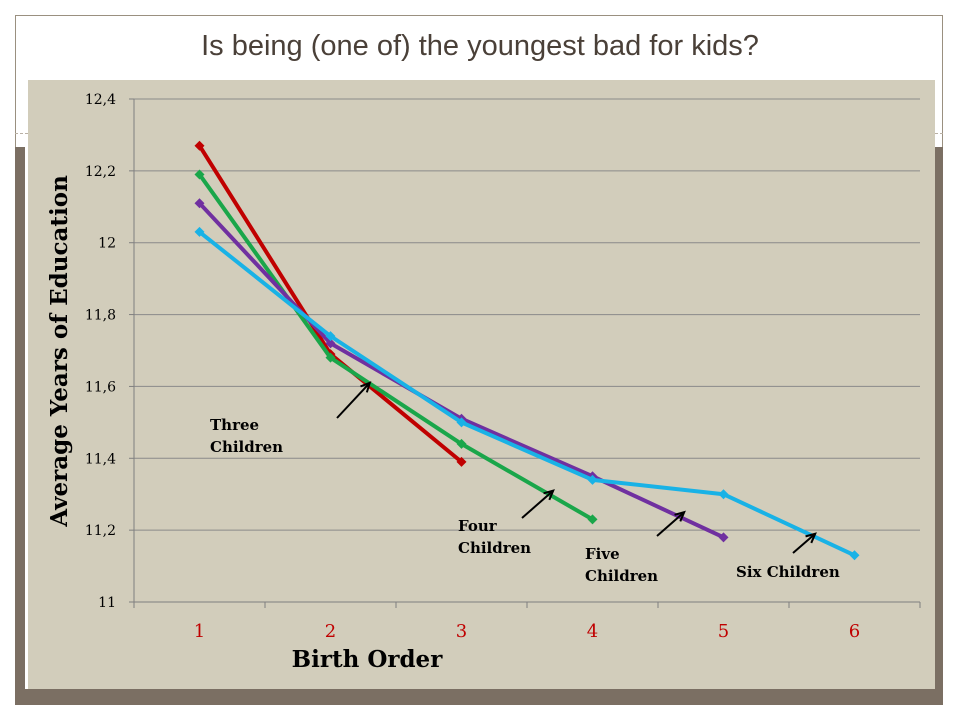  I want to click on annotation-label-six: Six Children, so click(788, 572).